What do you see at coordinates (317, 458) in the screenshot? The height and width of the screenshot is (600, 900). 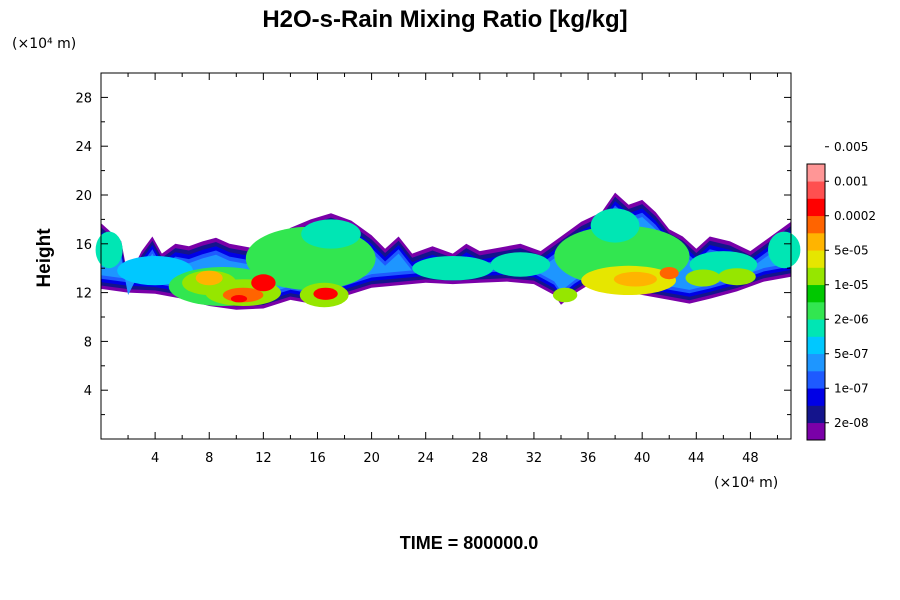 I see `x-tick-label: 16` at bounding box center [317, 458].